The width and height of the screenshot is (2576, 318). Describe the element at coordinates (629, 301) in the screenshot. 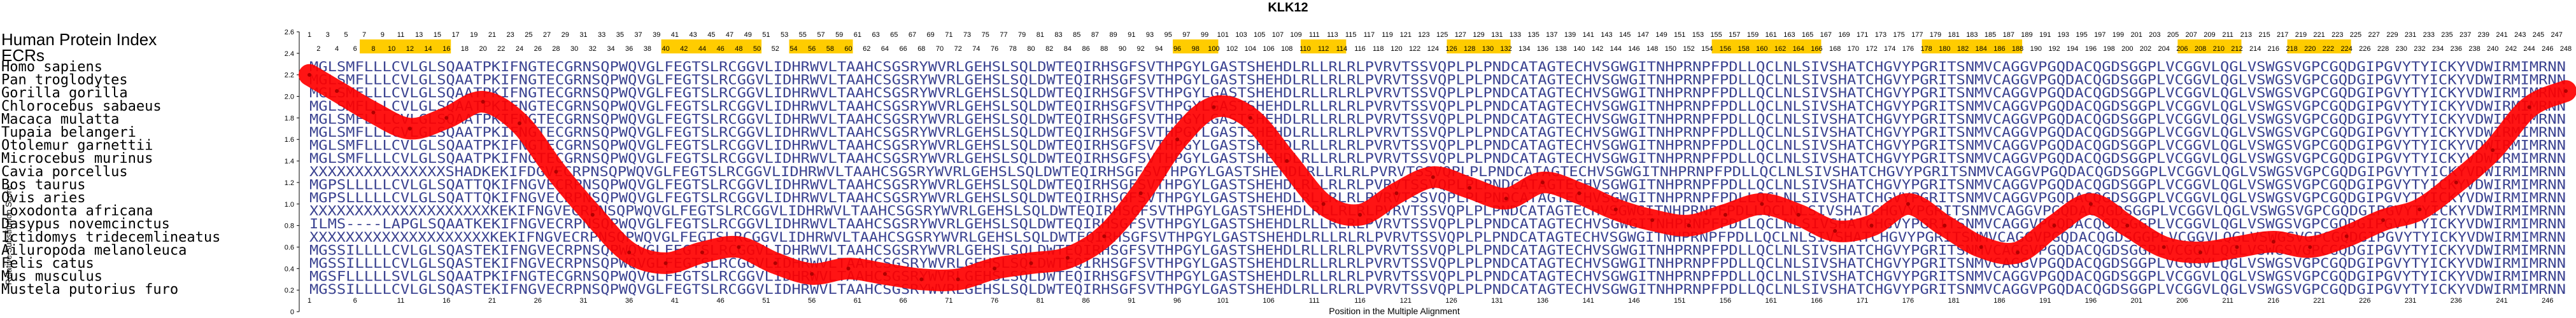

I see `x-tick-label: 36` at that location.